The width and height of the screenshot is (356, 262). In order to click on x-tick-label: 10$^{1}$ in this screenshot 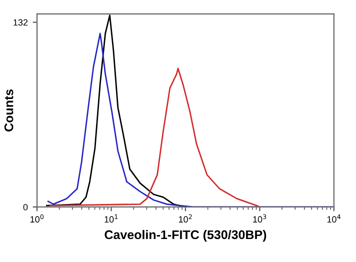, I will do `click(111, 218)`.